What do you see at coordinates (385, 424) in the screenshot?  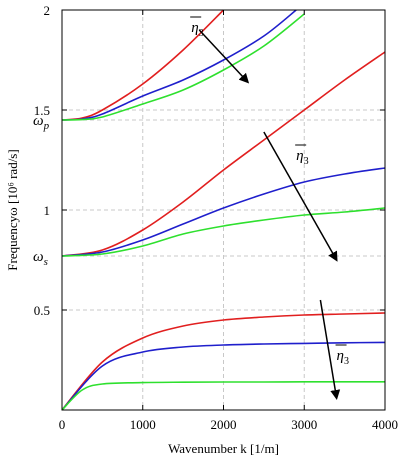 I see `x-tick-label: 4000` at bounding box center [385, 424].